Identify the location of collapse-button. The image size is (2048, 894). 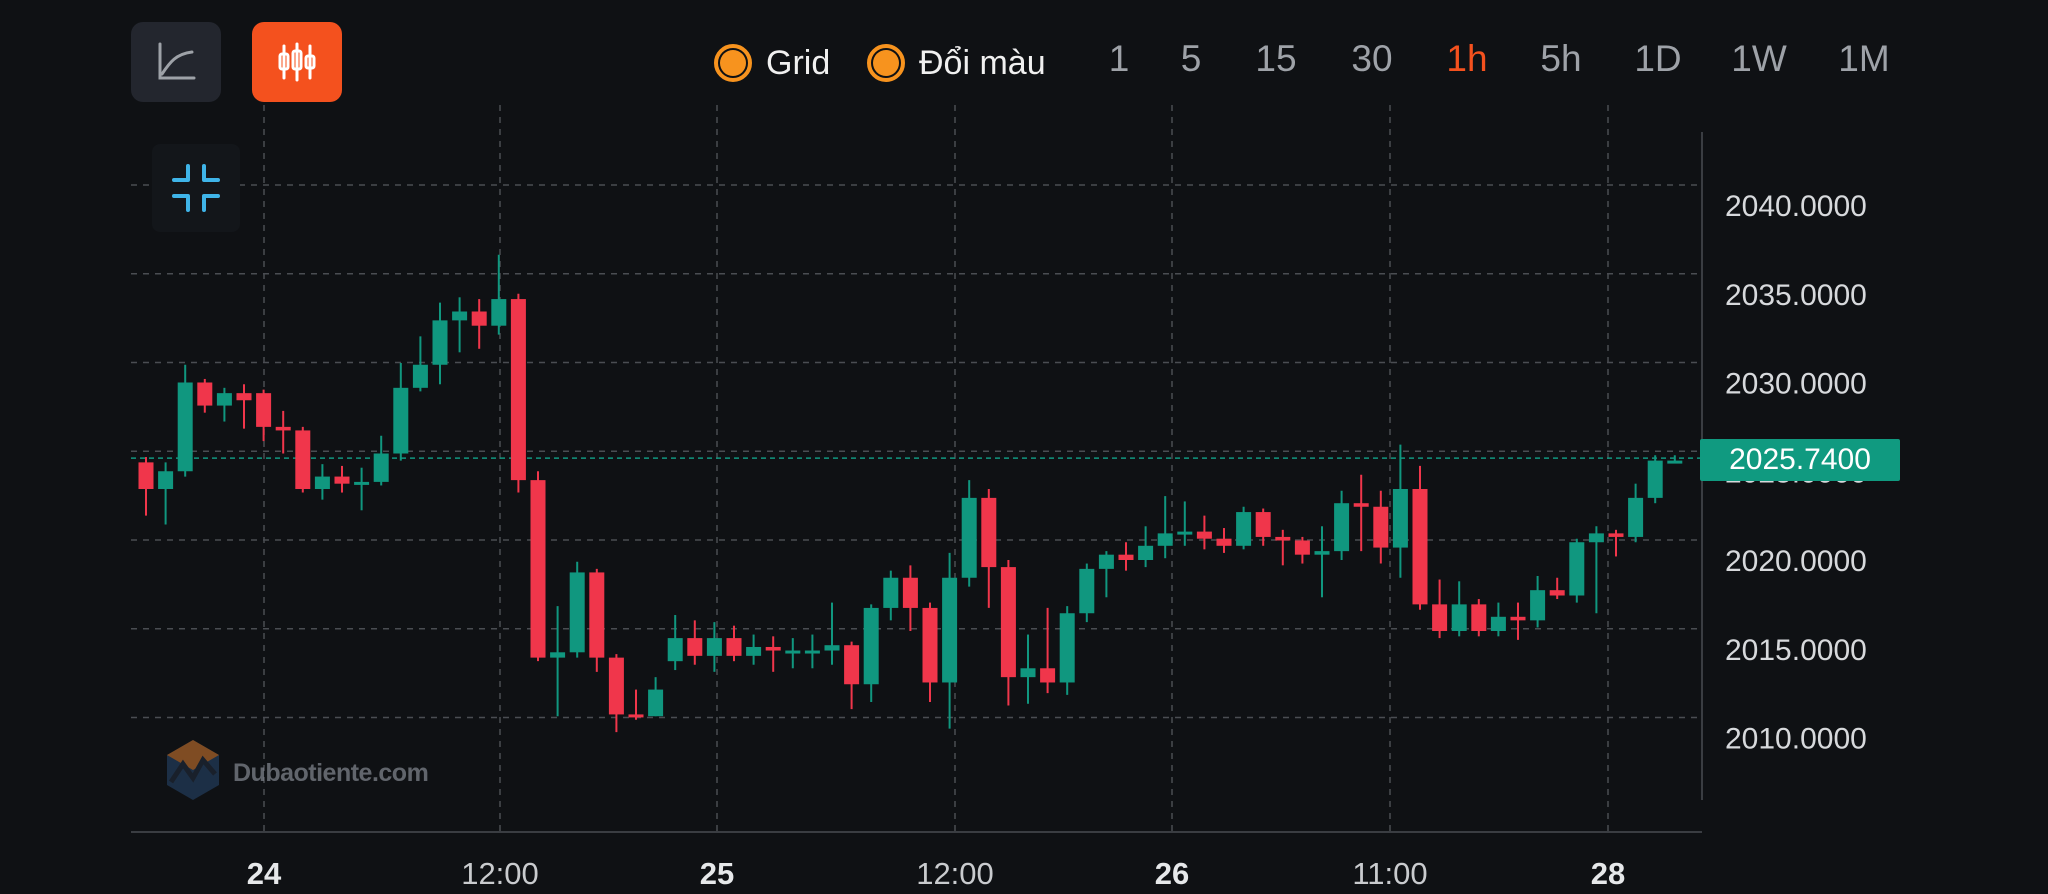
(196, 188).